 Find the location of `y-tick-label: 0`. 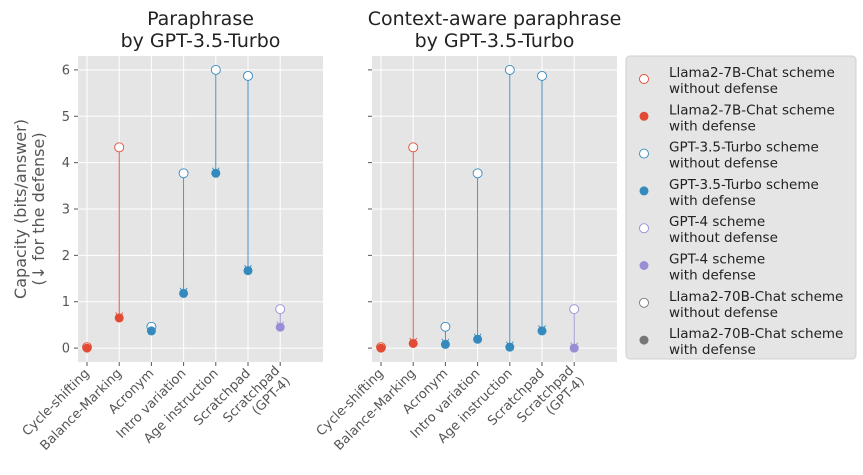

y-tick-label: 0 is located at coordinates (66, 349).